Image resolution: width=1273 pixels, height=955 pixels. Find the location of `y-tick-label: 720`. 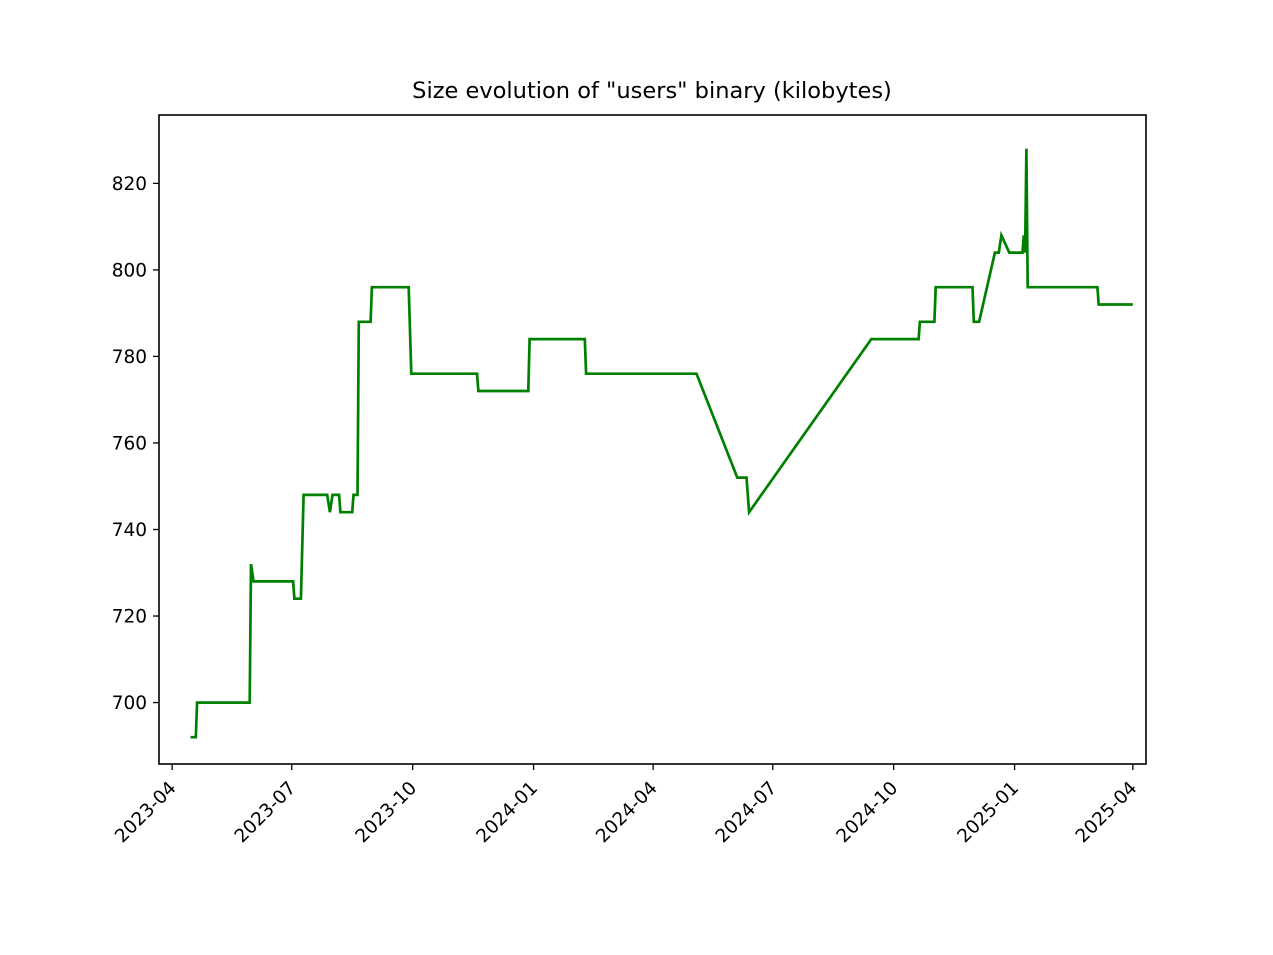

y-tick-label: 720 is located at coordinates (129, 617).